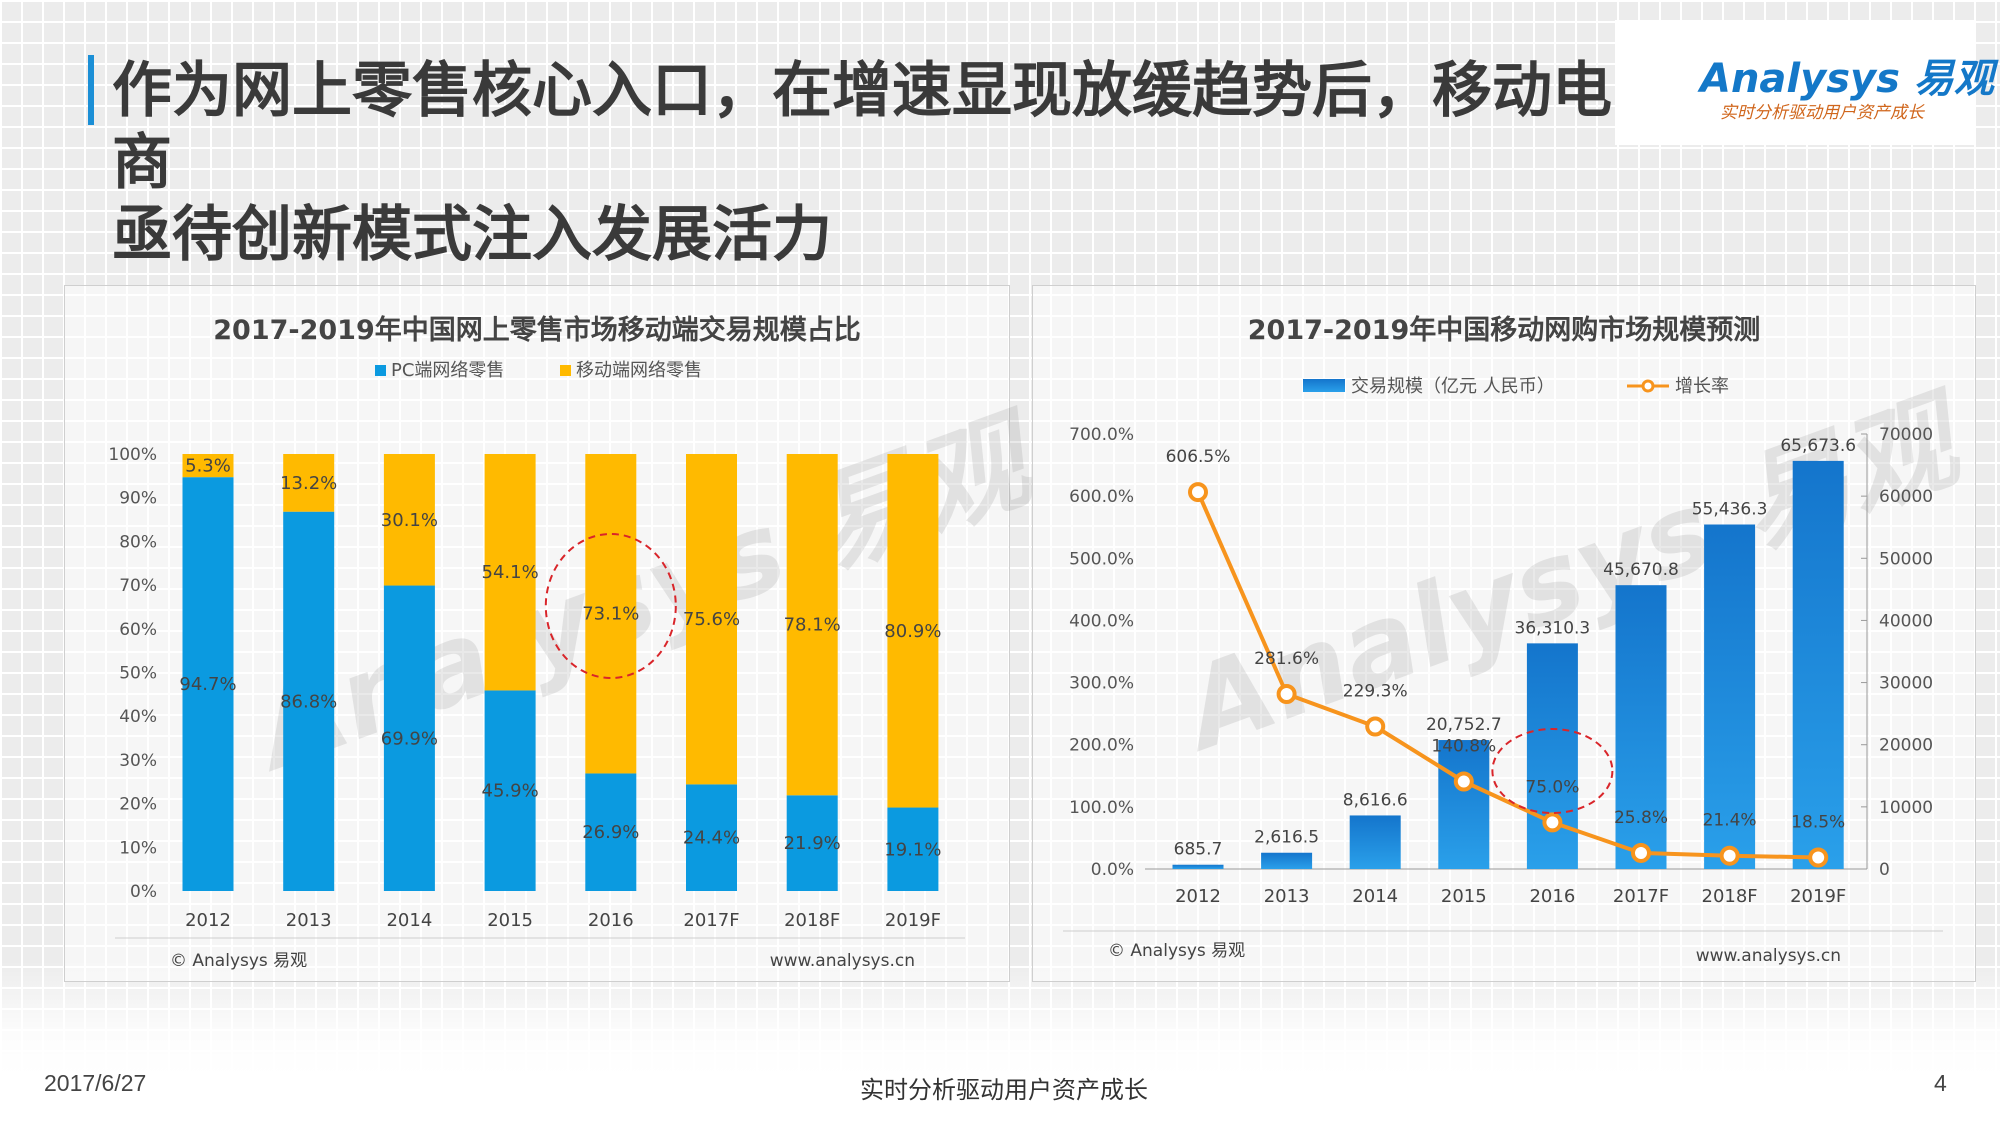 The image size is (2000, 1125). I want to click on y-left-tick-label: 0.0%, so click(1112, 870).